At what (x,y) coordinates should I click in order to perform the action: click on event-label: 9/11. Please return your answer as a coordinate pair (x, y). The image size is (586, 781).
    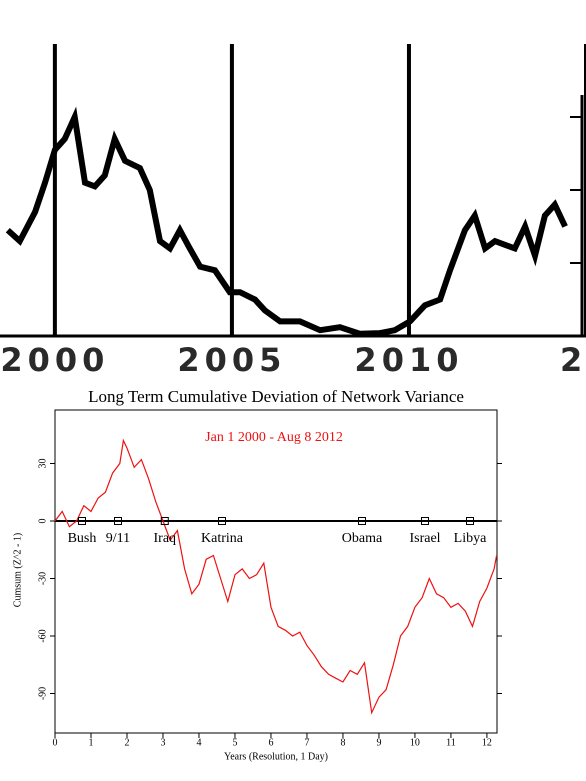
    Looking at the image, I should click on (118, 538).